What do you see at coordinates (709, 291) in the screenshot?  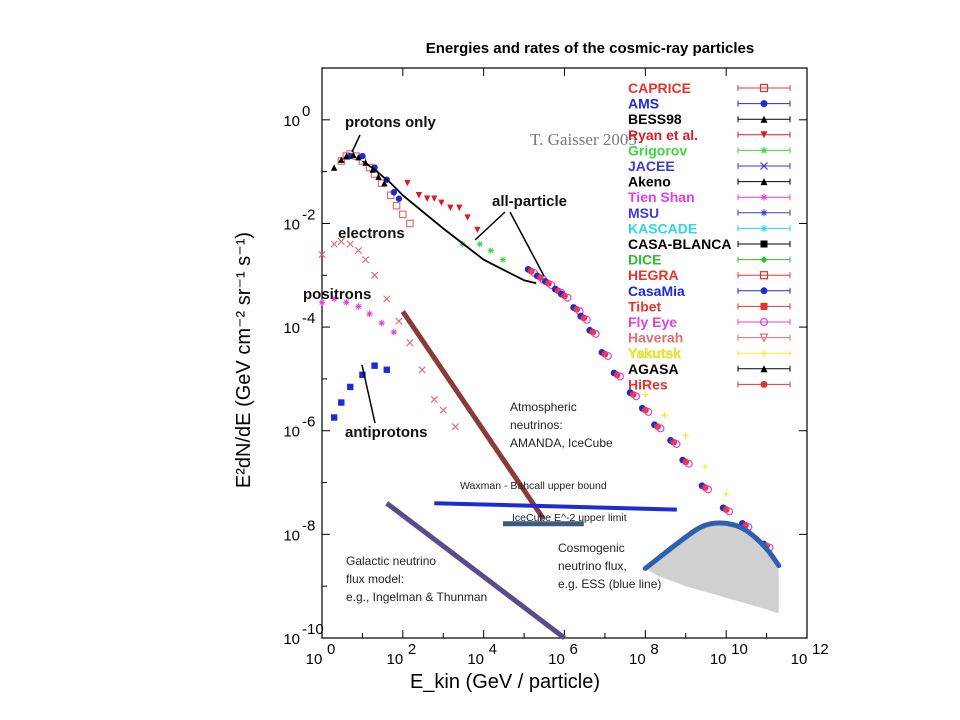 I see `legend-item: CasaMia` at bounding box center [709, 291].